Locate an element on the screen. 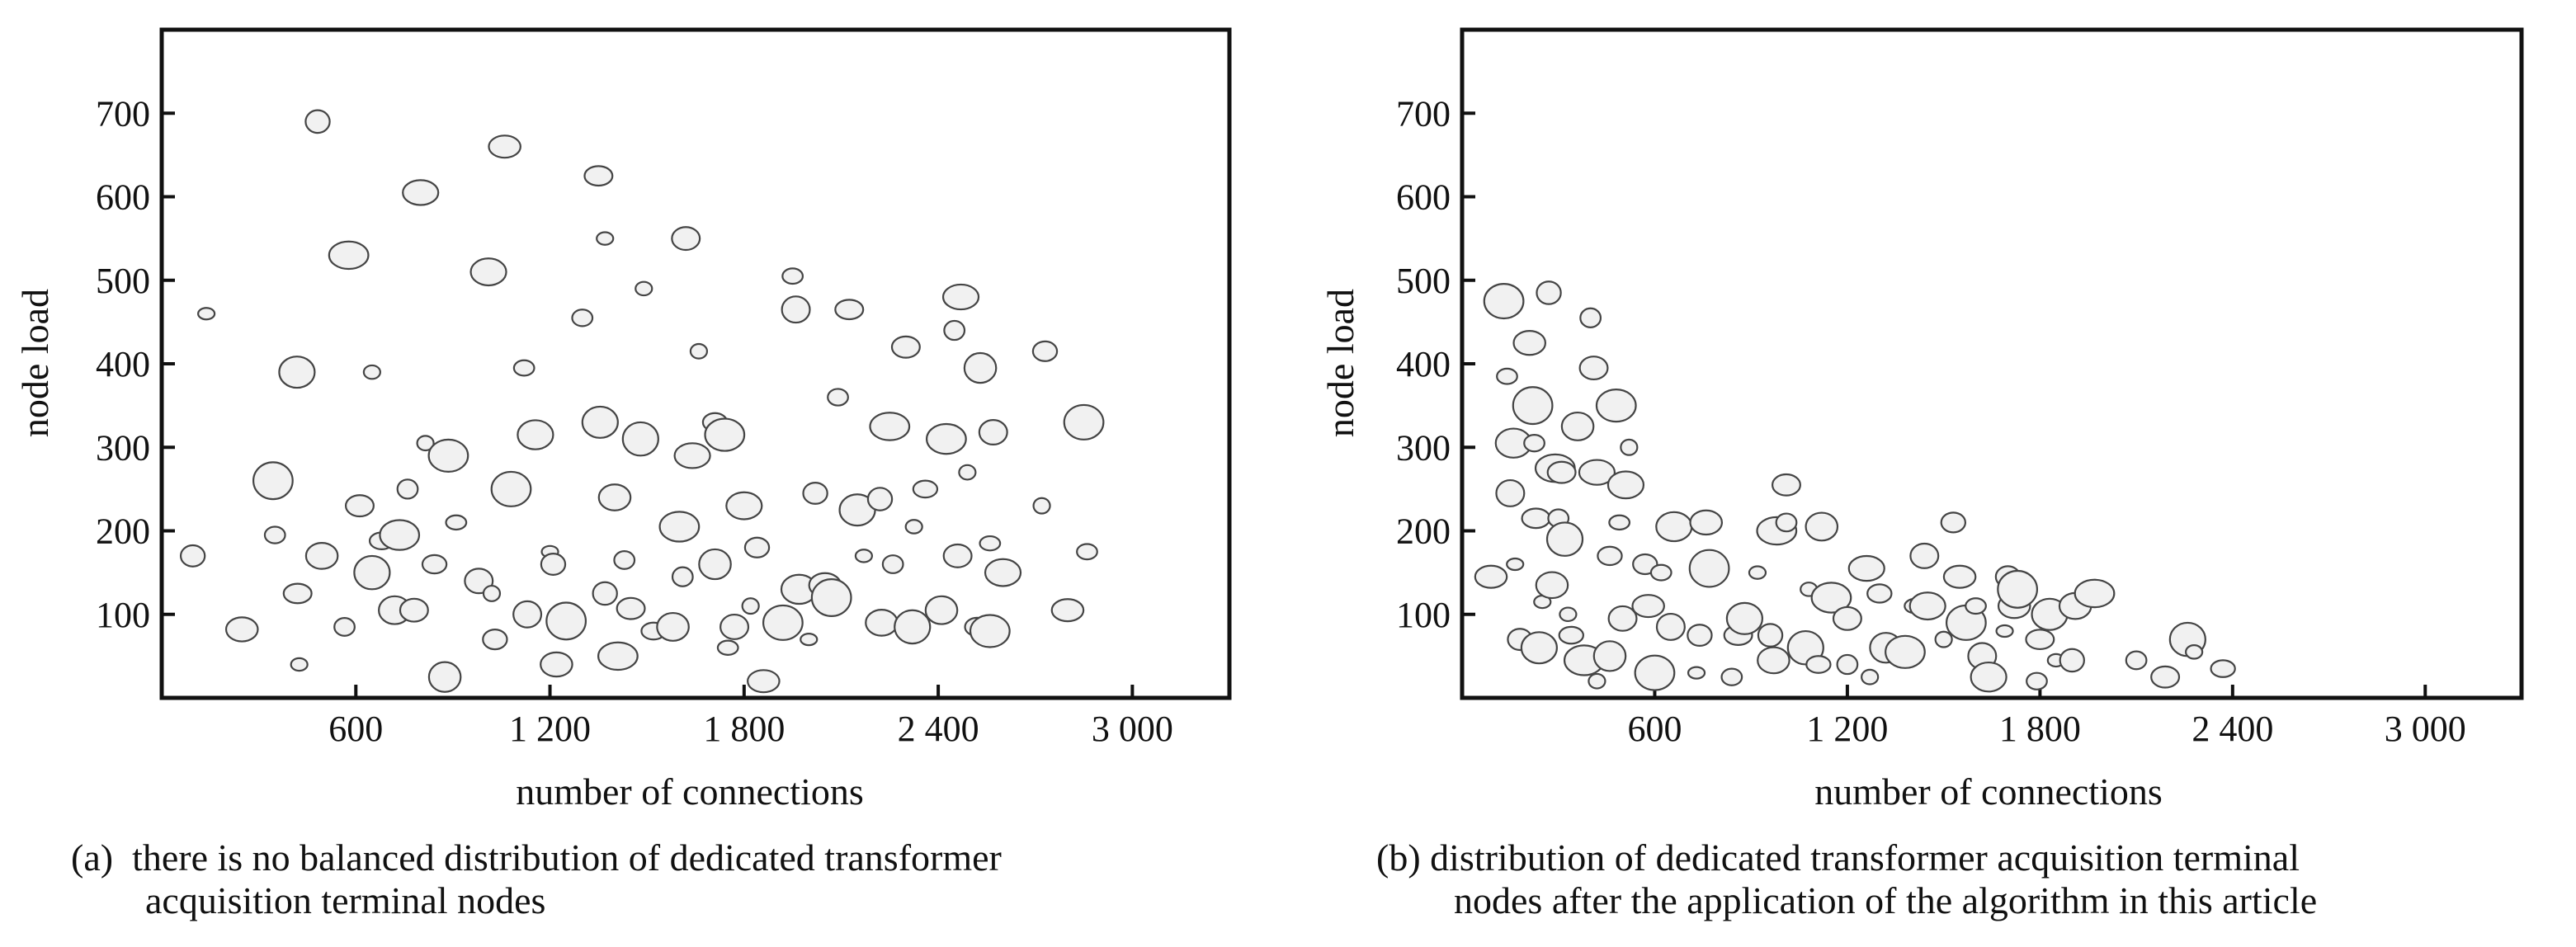  panel-label-a: (a) is located at coordinates (92, 858).